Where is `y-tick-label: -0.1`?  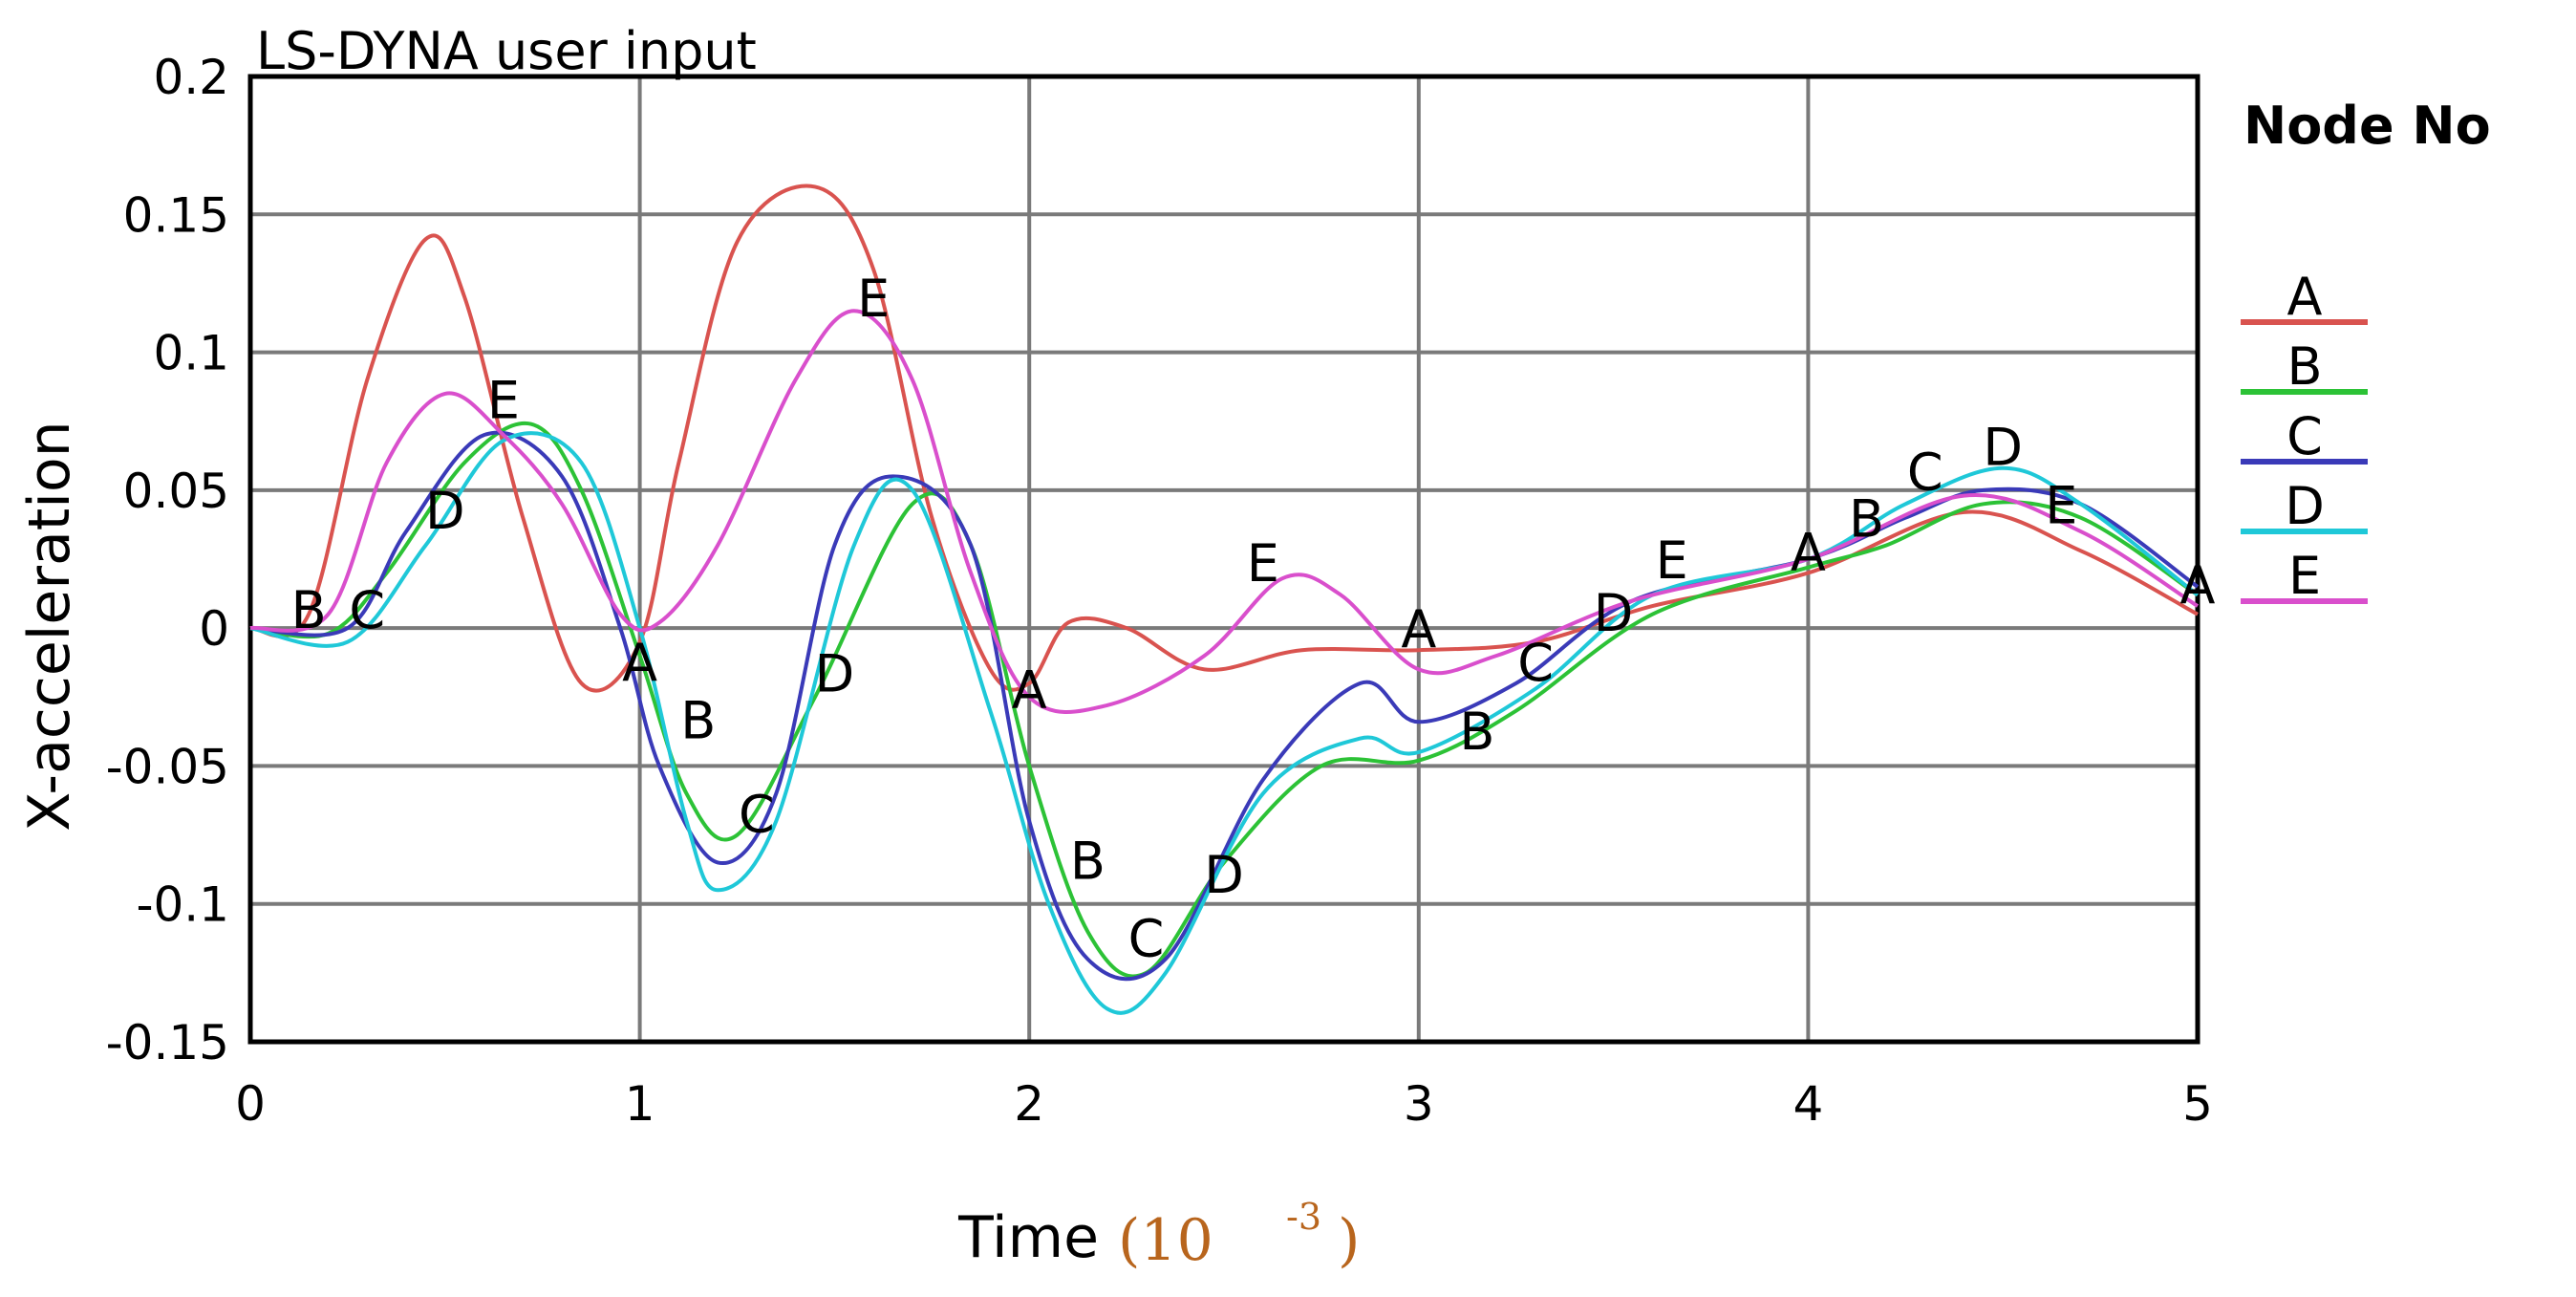 y-tick-label: -0.1 is located at coordinates (182, 905).